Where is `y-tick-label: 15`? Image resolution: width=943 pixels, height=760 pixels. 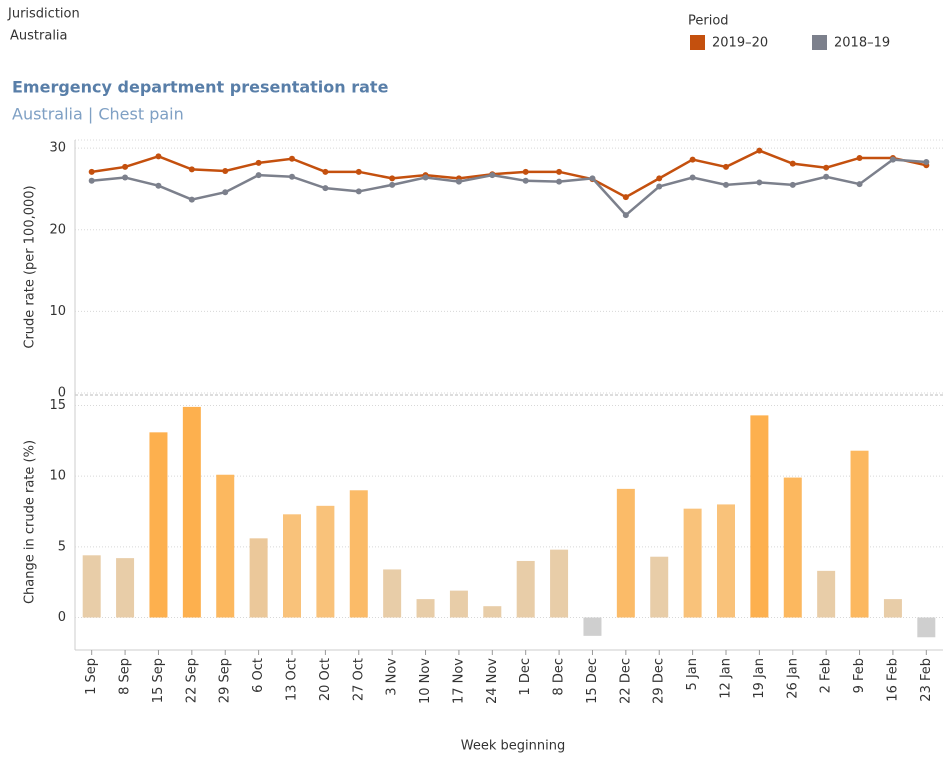
y-tick-label: 15 is located at coordinates (57, 405).